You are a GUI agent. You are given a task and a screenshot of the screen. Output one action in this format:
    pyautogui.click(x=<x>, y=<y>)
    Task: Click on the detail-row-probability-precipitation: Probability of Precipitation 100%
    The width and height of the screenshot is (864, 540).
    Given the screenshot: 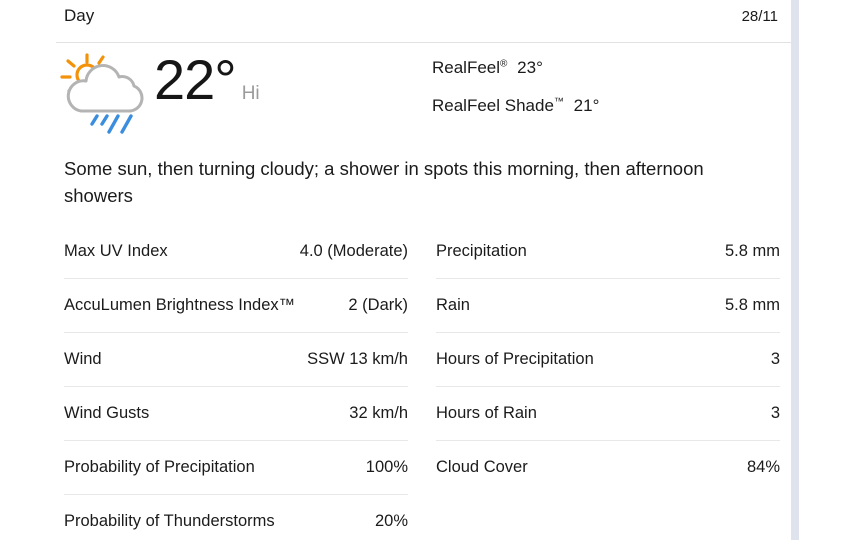 What is the action you would take?
    pyautogui.click(x=236, y=467)
    